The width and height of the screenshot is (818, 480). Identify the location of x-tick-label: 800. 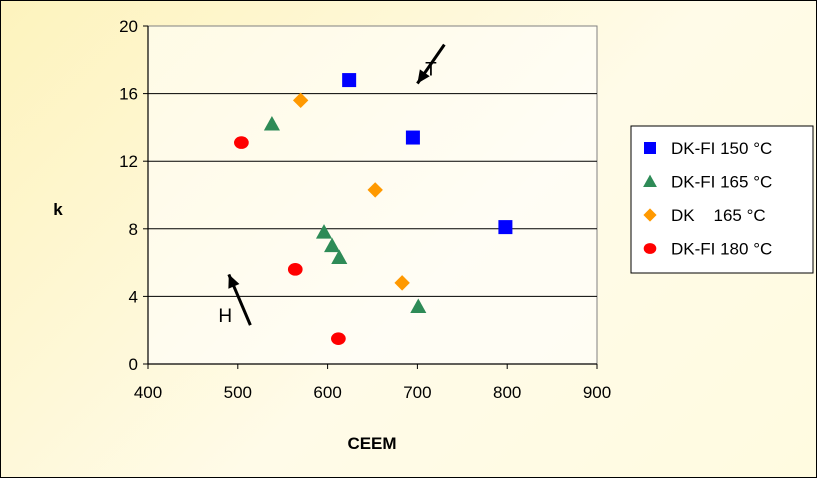
(507, 392).